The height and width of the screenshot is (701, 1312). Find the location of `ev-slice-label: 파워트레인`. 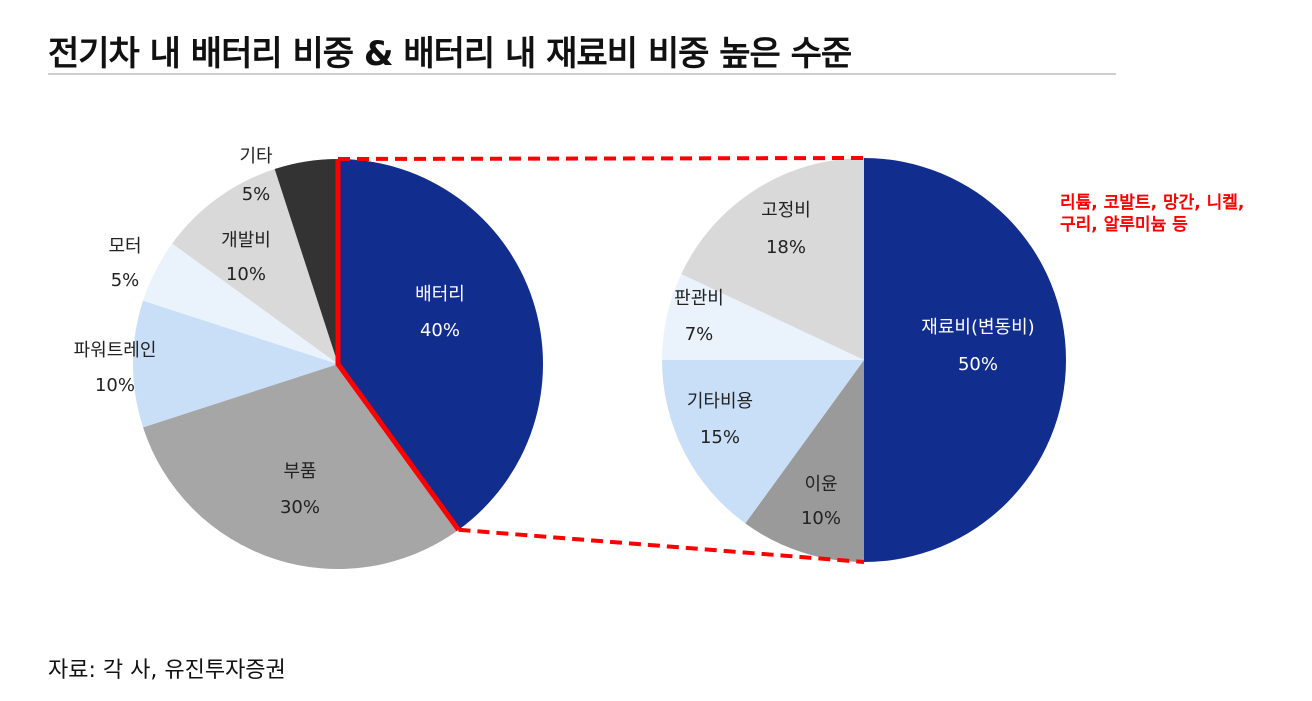

ev-slice-label: 파워트레인 is located at coordinates (115, 350).